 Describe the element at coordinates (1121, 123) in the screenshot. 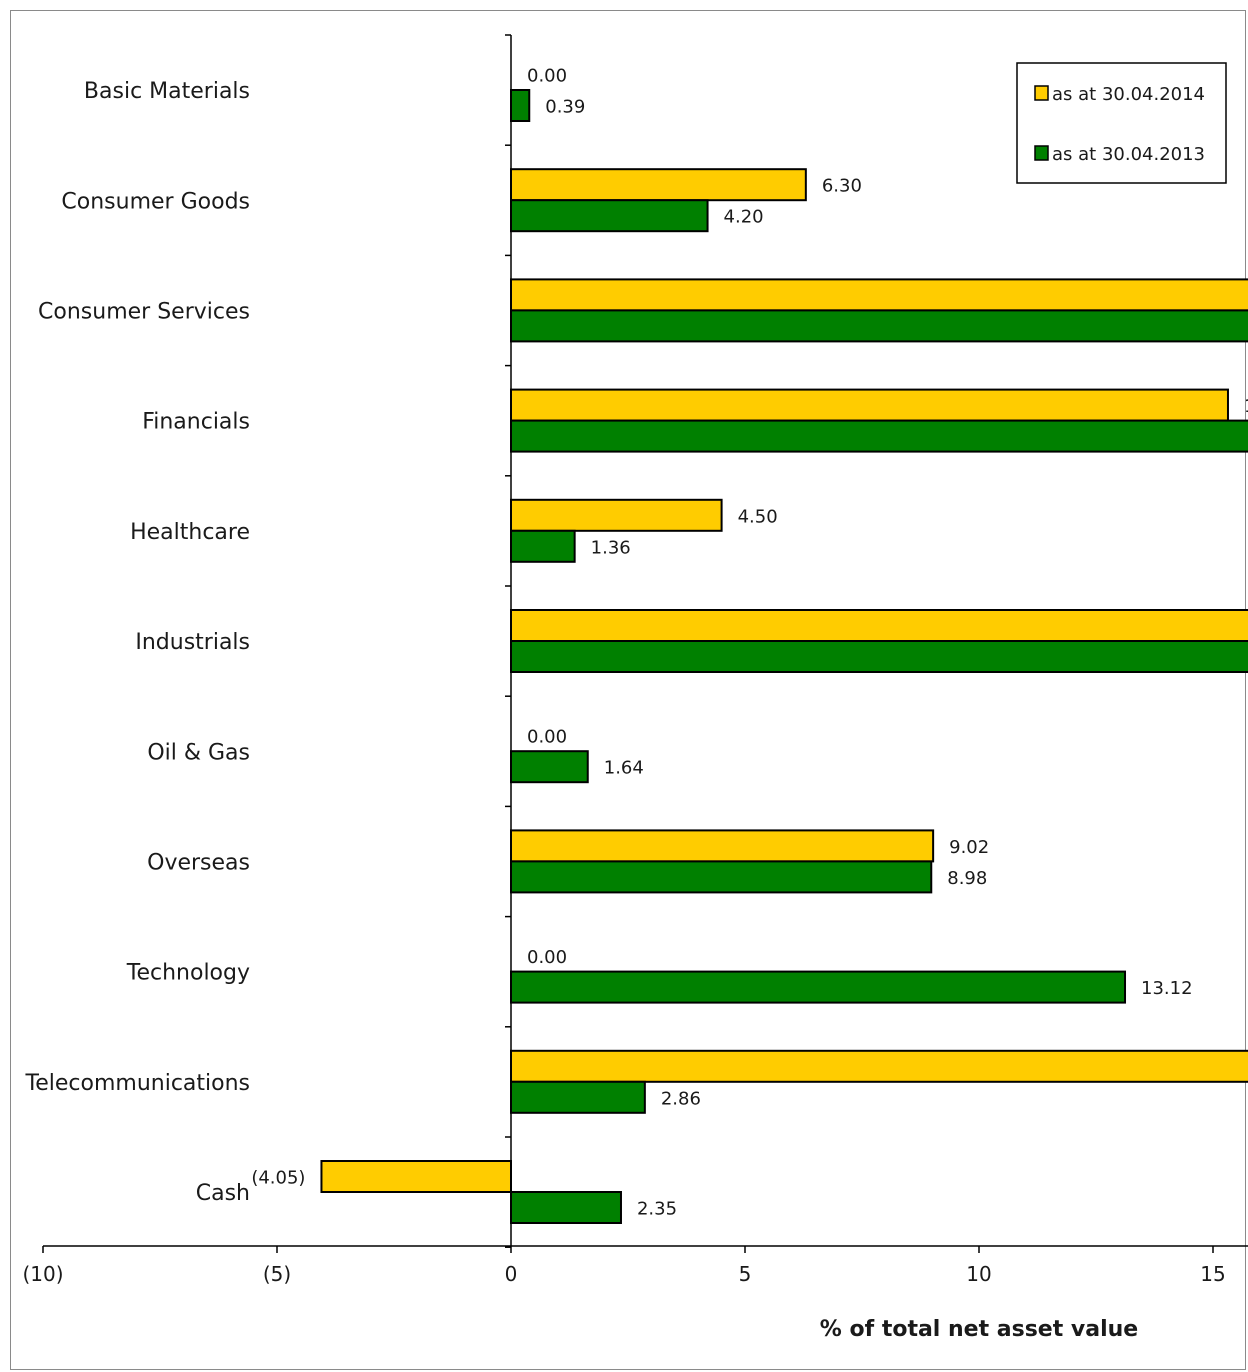

I see `legend-box` at that location.